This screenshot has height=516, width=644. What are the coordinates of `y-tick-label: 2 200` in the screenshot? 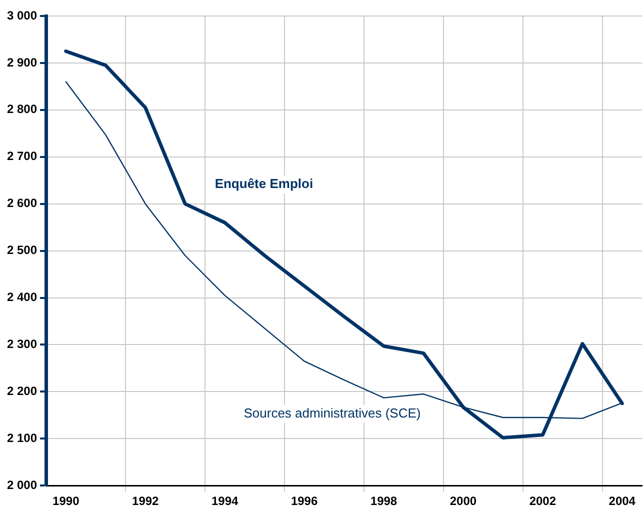 It's located at (22, 391).